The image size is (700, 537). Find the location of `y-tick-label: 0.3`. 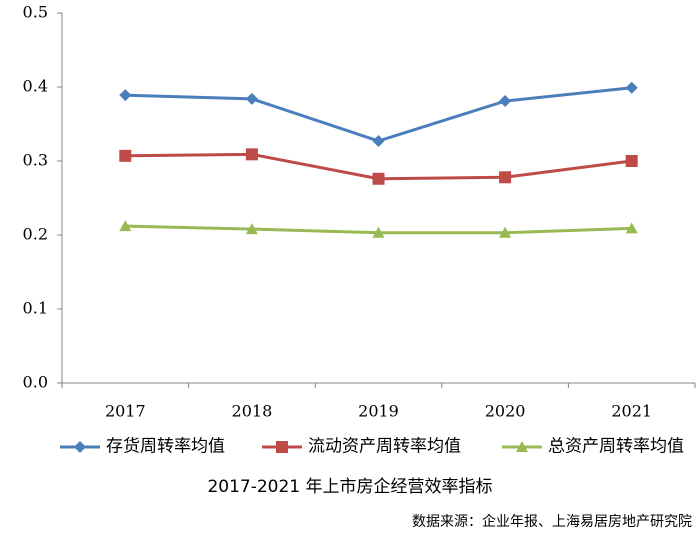

y-tick-label: 0.3 is located at coordinates (35, 160).